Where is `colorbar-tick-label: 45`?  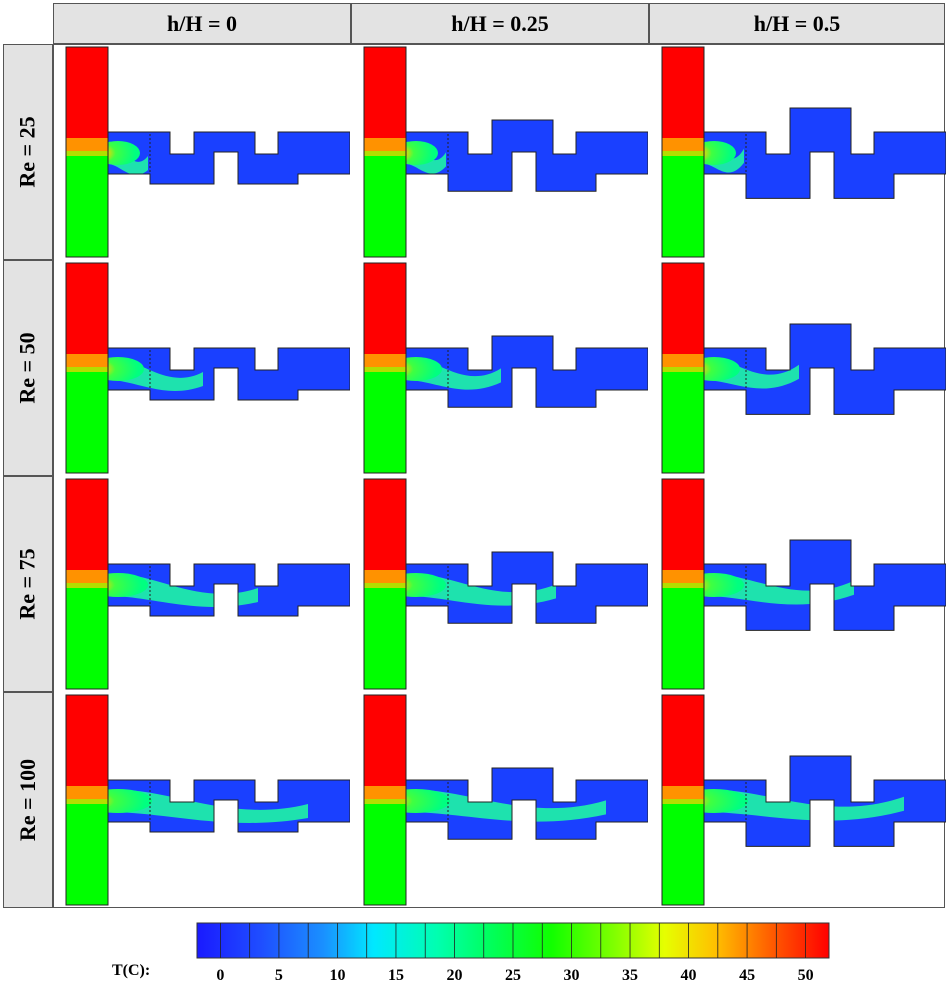 colorbar-tick-label: 45 is located at coordinates (747, 975).